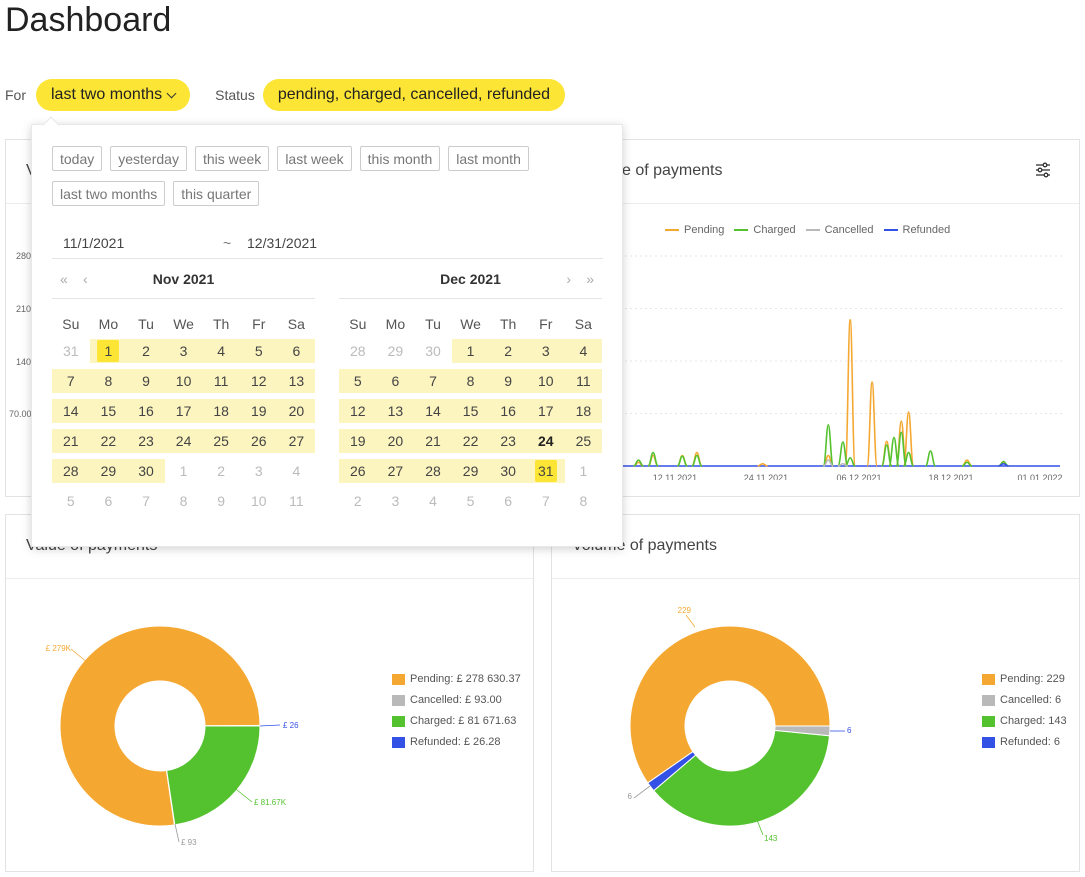 This screenshot has height=877, width=1085. Describe the element at coordinates (232, 158) in the screenshot. I see `preset-this-week: this week` at that location.